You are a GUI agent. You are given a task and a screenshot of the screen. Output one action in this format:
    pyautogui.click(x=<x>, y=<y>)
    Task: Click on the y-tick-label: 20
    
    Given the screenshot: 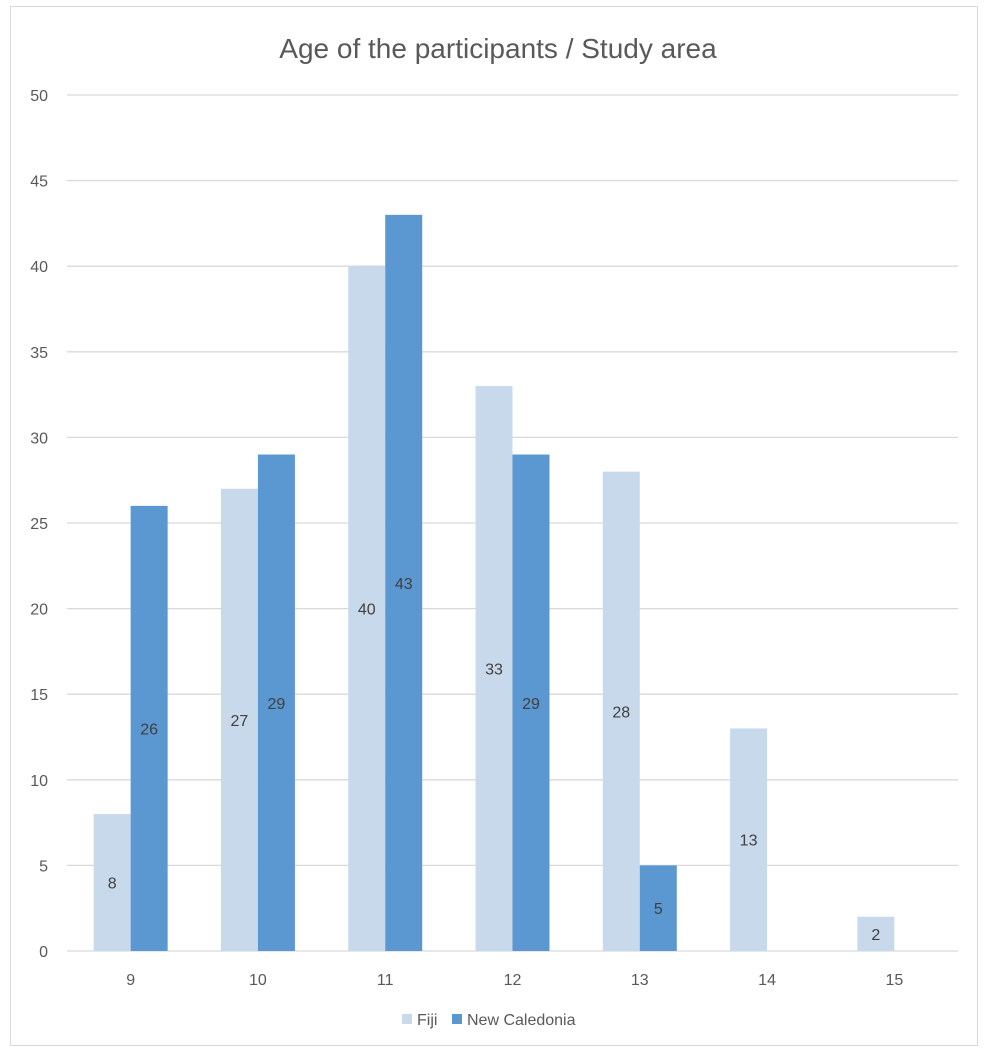 What is the action you would take?
    pyautogui.click(x=39, y=610)
    